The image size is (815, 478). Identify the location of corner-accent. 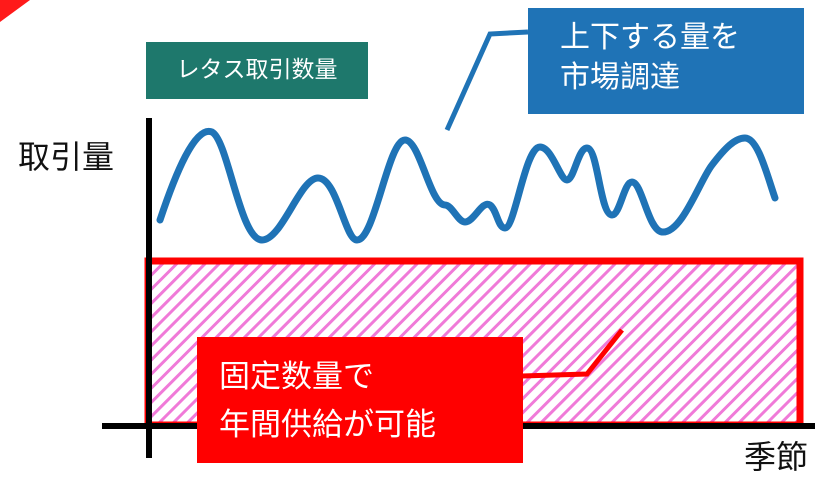
(15, 11).